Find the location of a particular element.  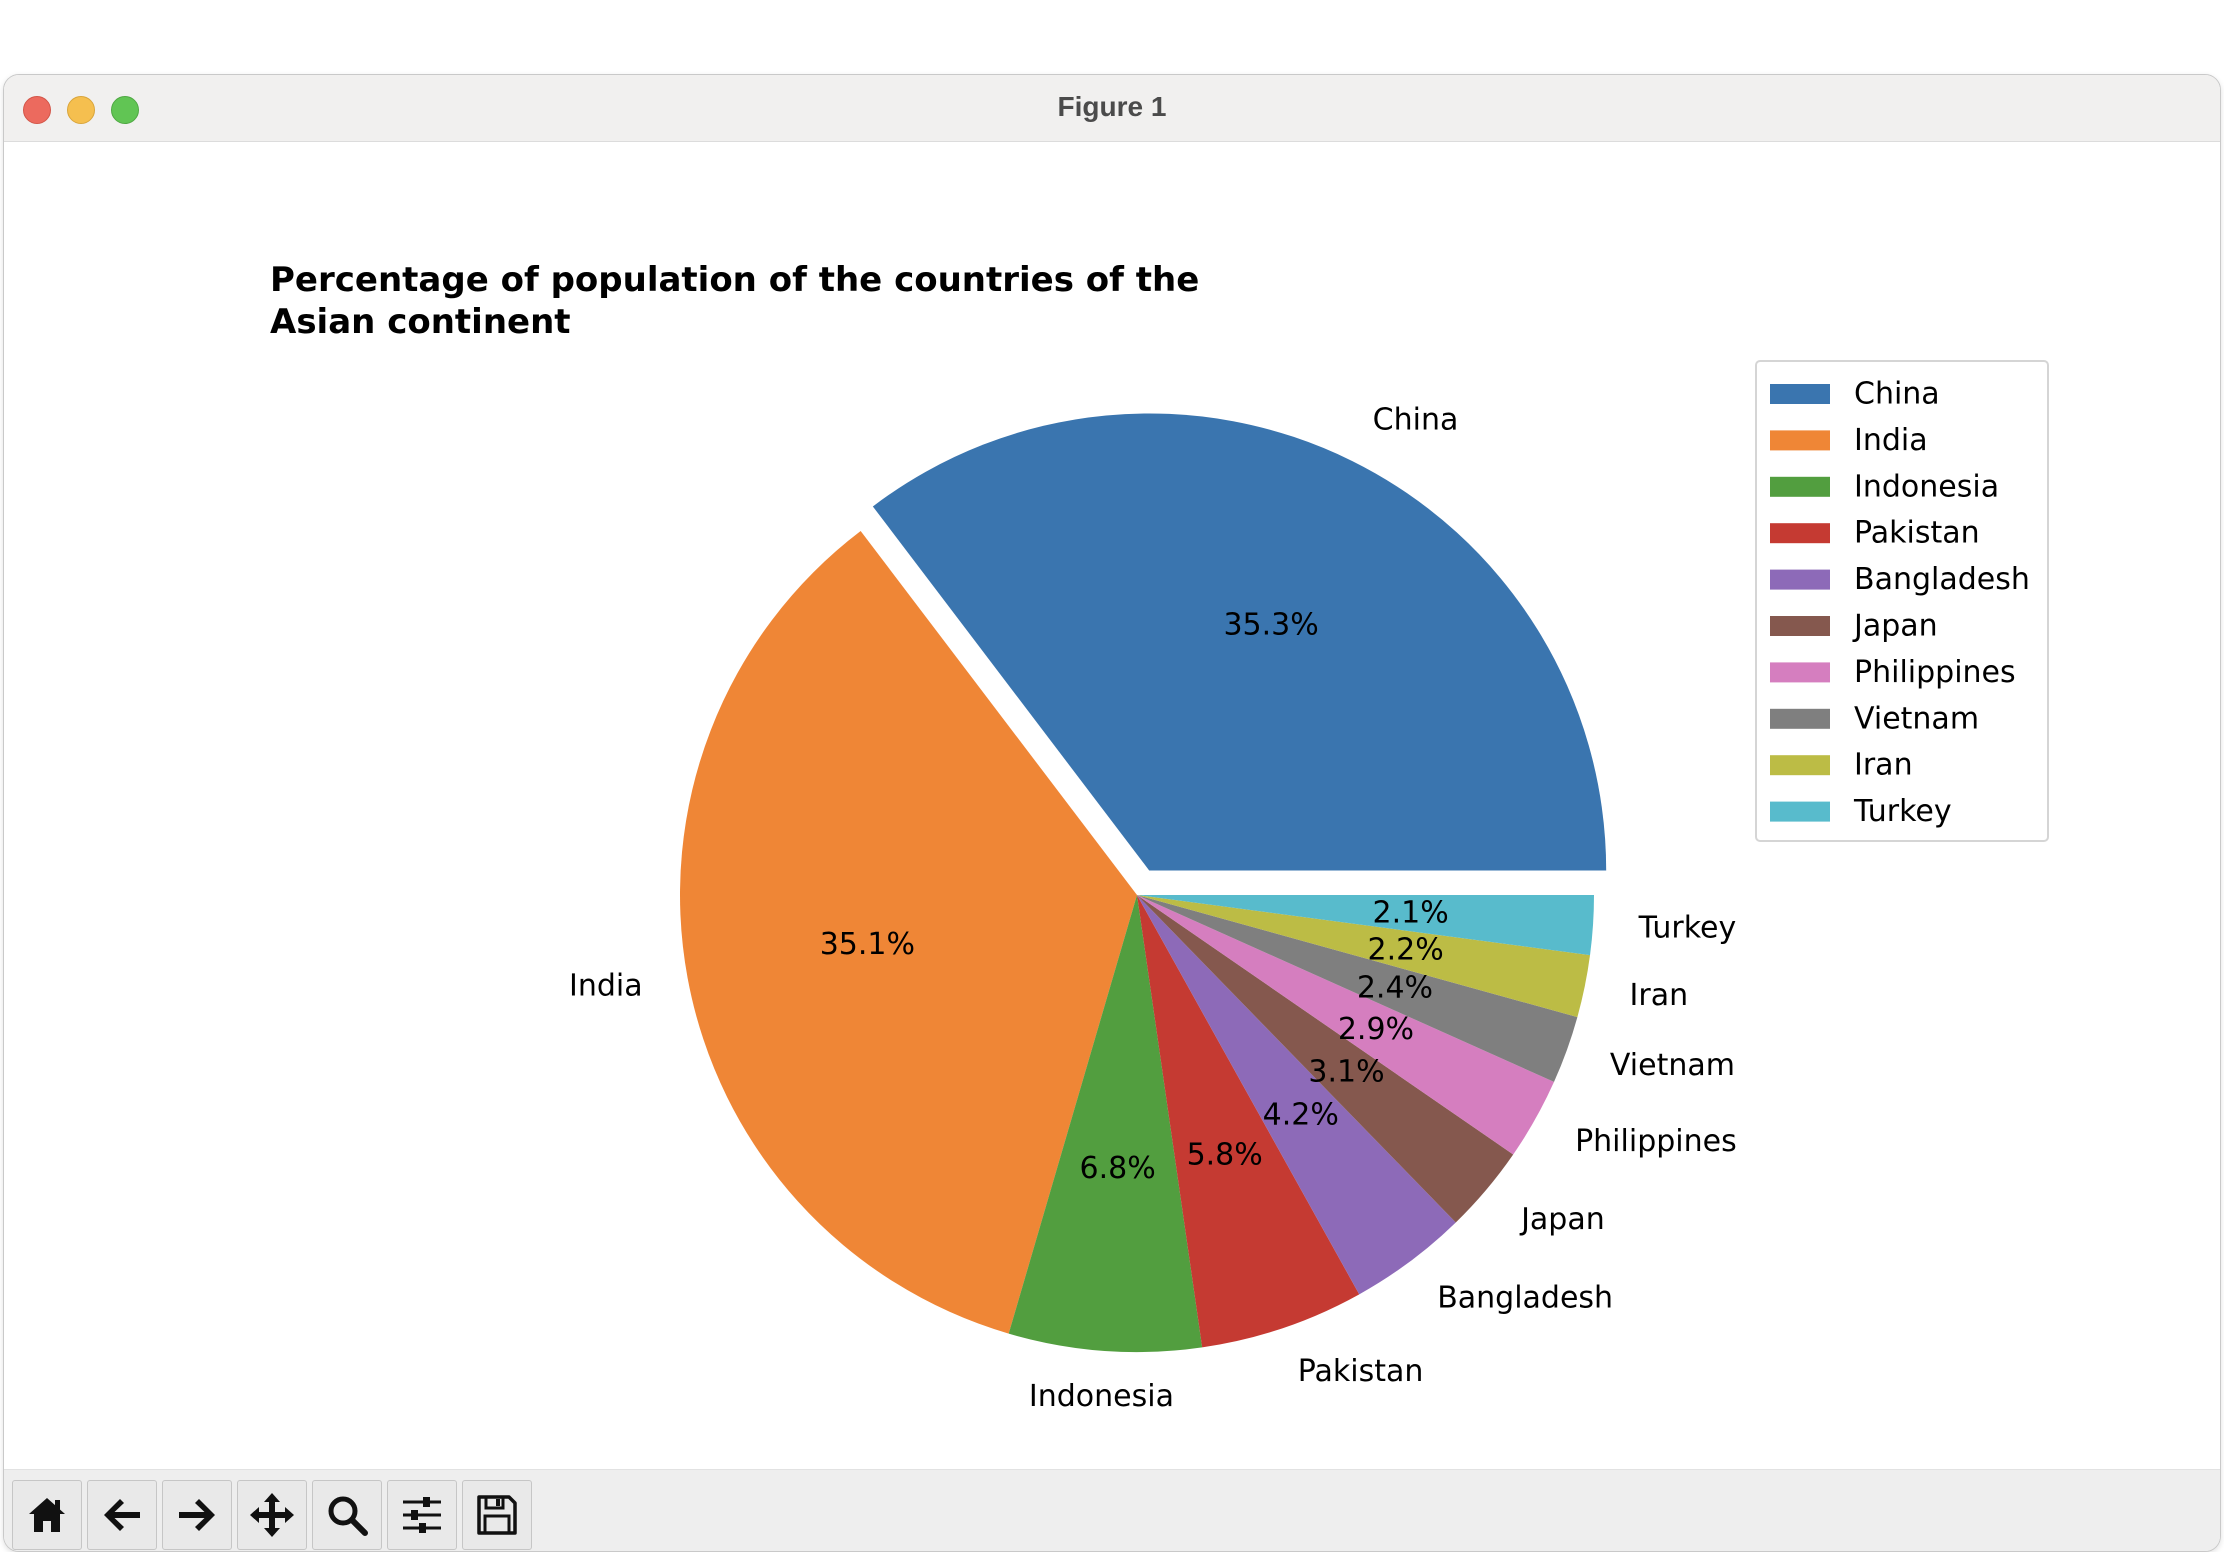

category-label-vietnam: Vietnam is located at coordinates (1672, 1065).